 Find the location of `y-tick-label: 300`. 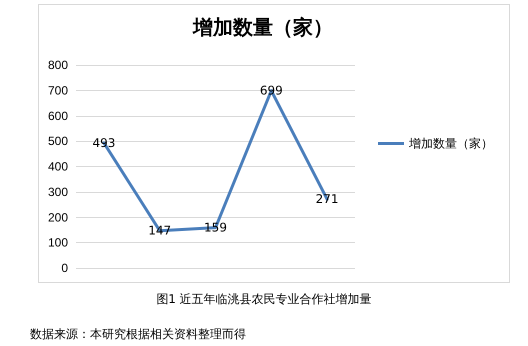

y-tick-label: 300 is located at coordinates (58, 191).